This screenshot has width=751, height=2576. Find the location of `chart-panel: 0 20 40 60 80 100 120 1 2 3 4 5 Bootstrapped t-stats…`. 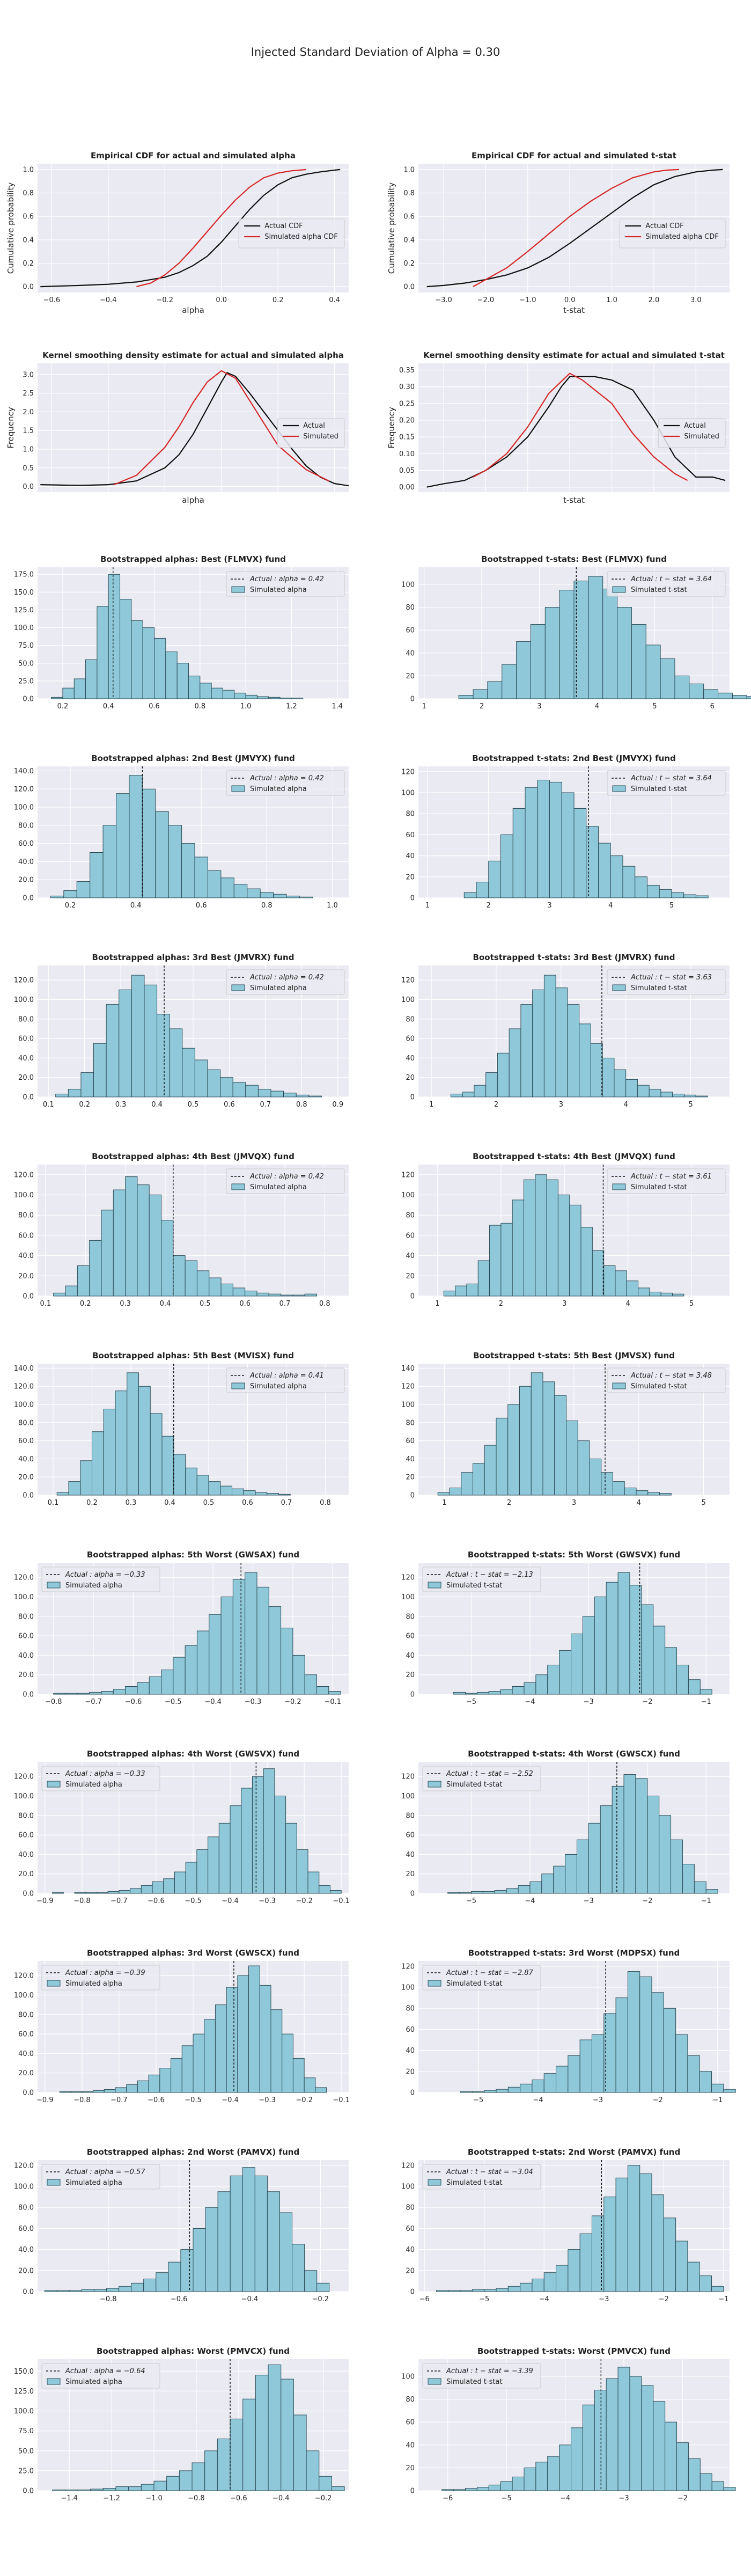

chart-panel: 0 20 40 60 80 100 120 1 2 3 4 5 Bootstrapped t-stats… is located at coordinates (565, 1230).